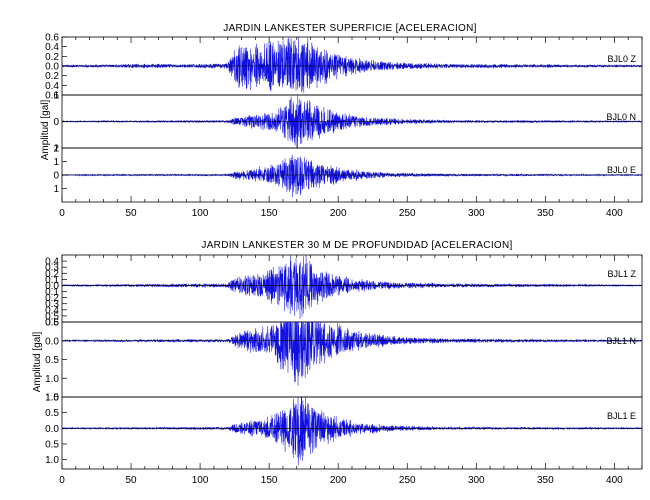 This screenshot has height=500, width=650. I want to click on station-label: BJL0 N, so click(621, 117).